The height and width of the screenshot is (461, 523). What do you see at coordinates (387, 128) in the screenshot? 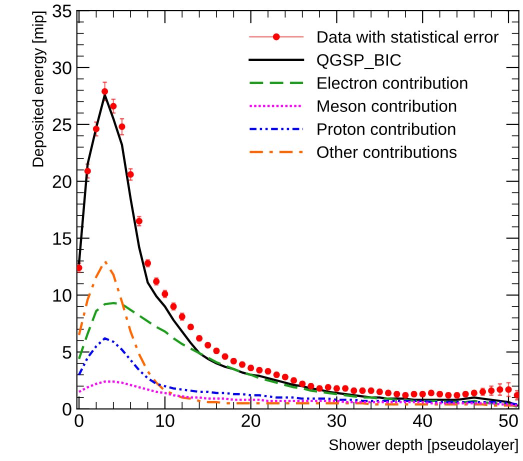
I see `legend-label: Proton contribution` at bounding box center [387, 128].